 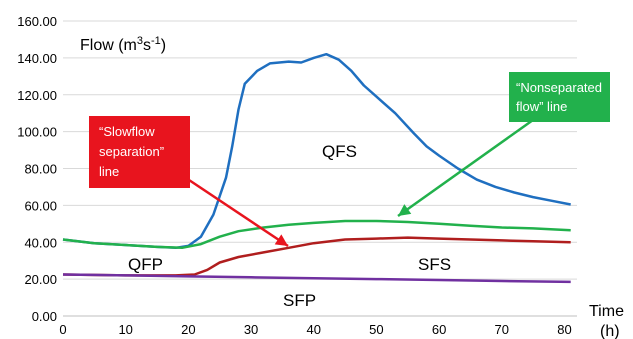 I want to click on slowflow-callout-line1: “Slowflow, so click(x=127, y=131).